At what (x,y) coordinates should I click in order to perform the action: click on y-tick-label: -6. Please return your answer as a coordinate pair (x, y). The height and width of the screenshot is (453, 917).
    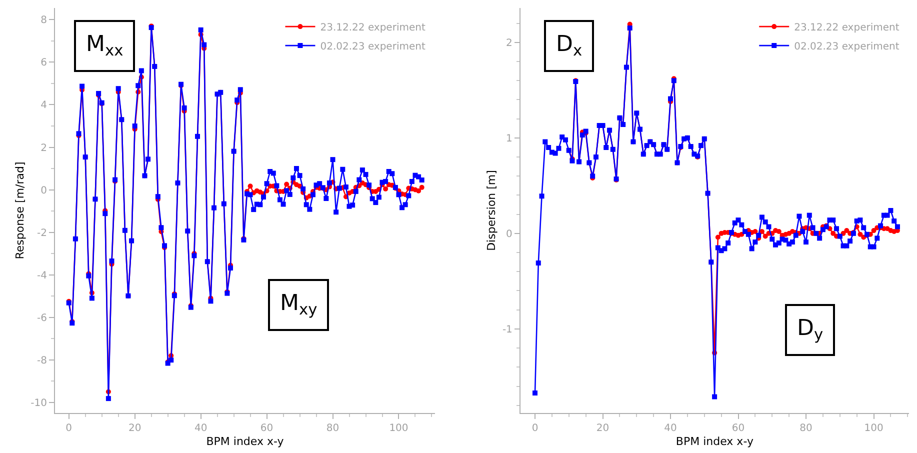
    Looking at the image, I should click on (42, 318).